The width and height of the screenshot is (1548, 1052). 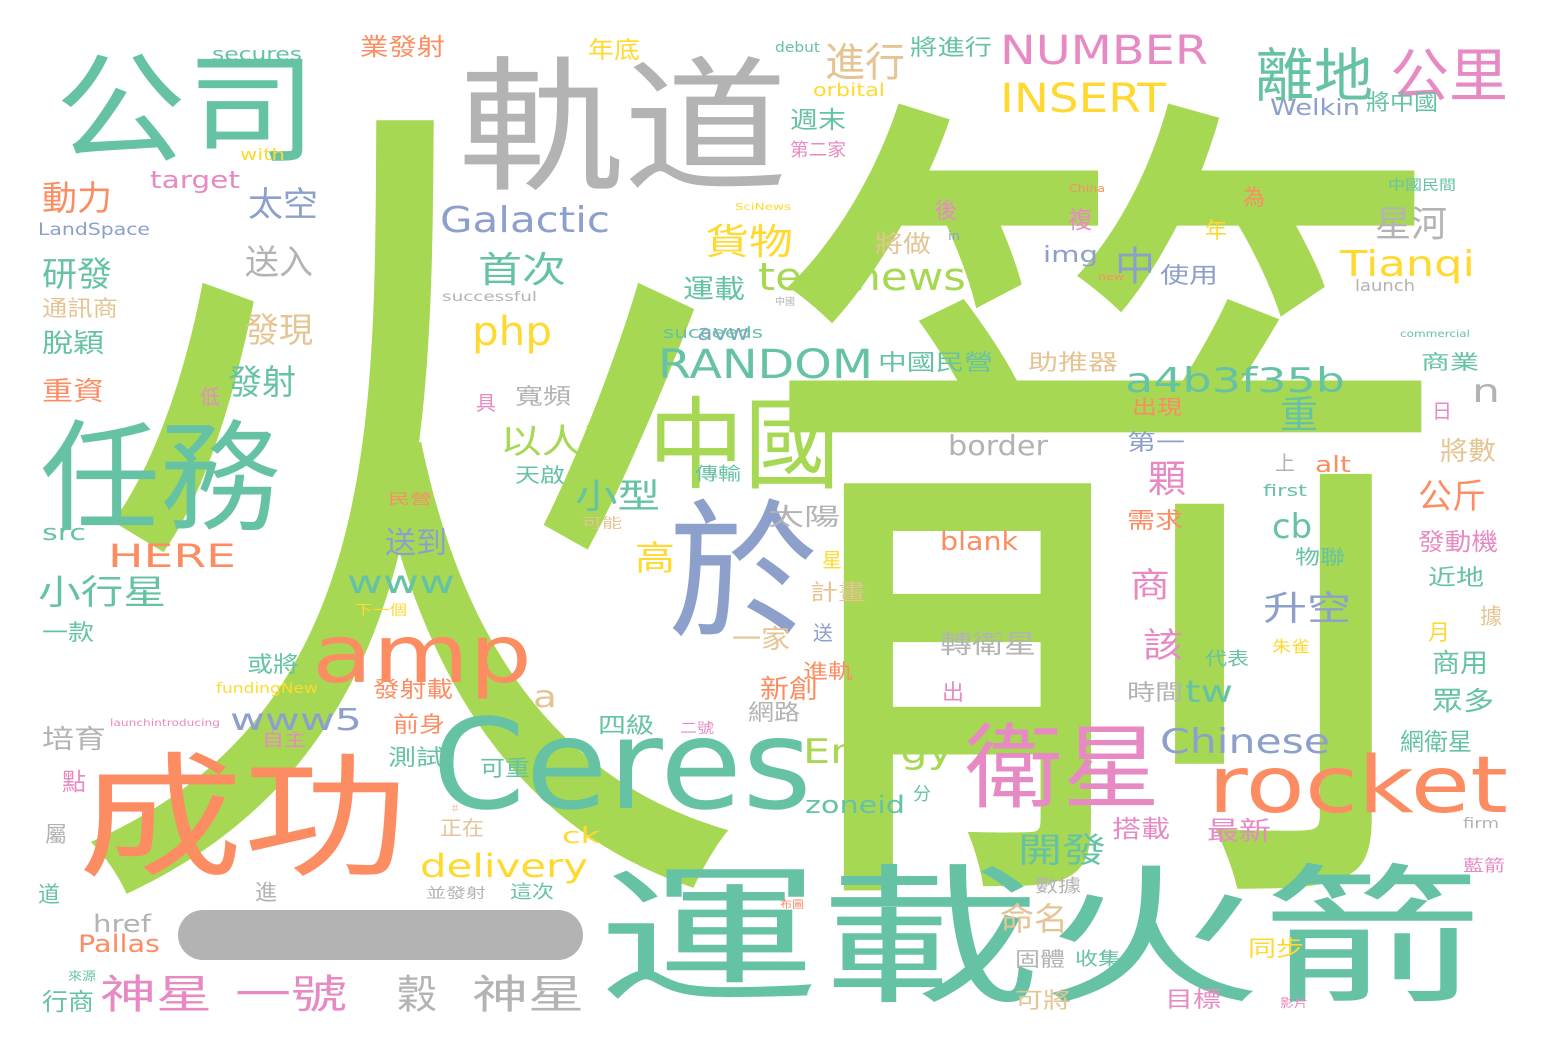 What do you see at coordinates (1087, 188) in the screenshot?
I see `word-china-169: China` at bounding box center [1087, 188].